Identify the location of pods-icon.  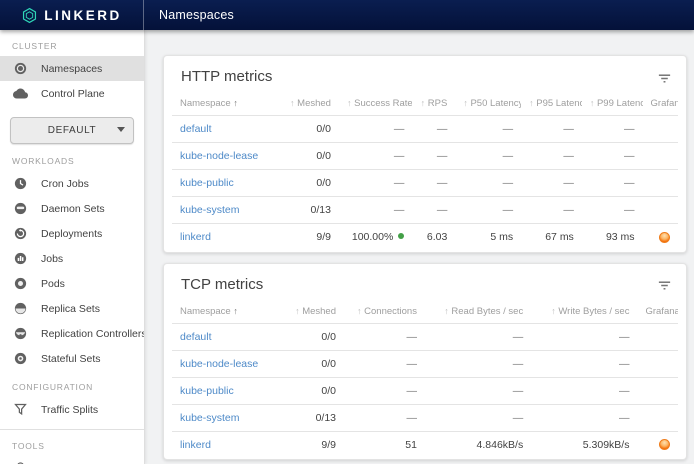
(20, 283).